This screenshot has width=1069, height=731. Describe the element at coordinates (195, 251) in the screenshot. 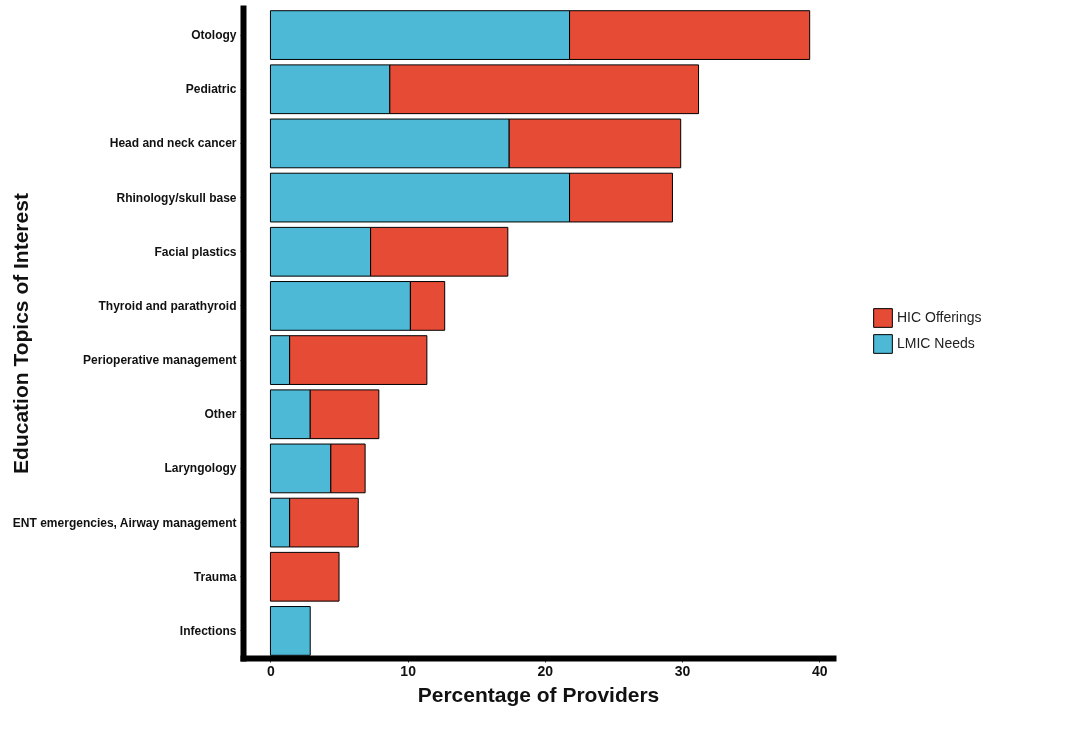

I see `y-tick-label: Facial plastics` at that location.